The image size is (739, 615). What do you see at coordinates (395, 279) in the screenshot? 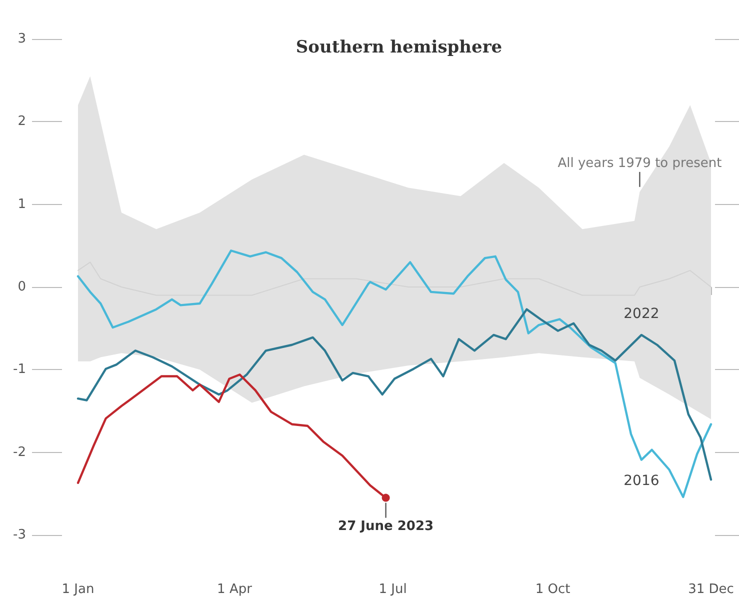
I see `line-series` at bounding box center [395, 279].